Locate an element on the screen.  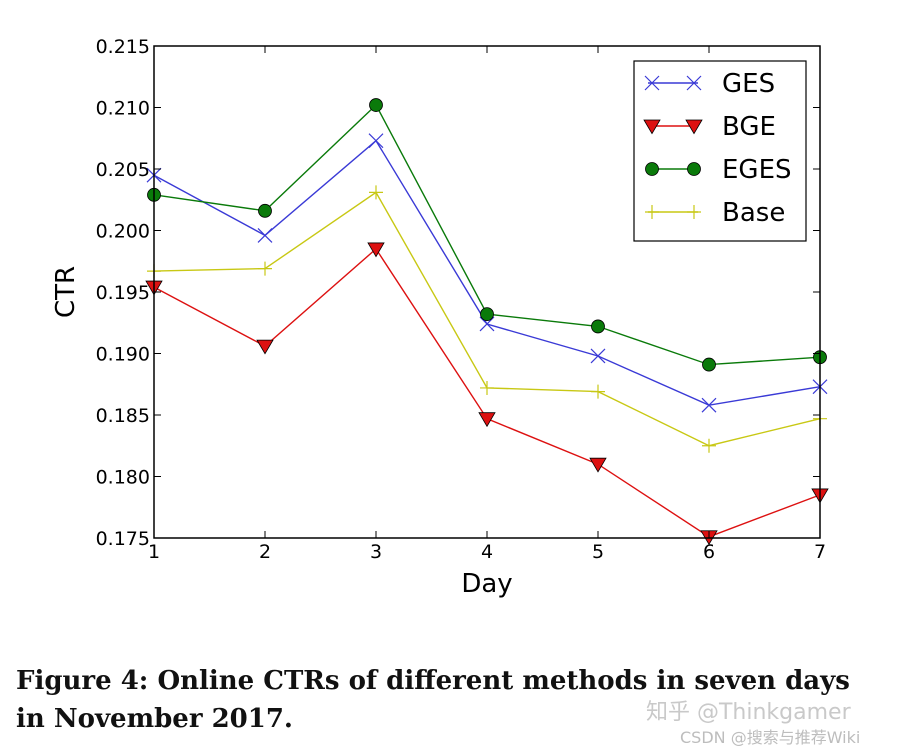
legend-label-bge: BGE is located at coordinates (749, 127).